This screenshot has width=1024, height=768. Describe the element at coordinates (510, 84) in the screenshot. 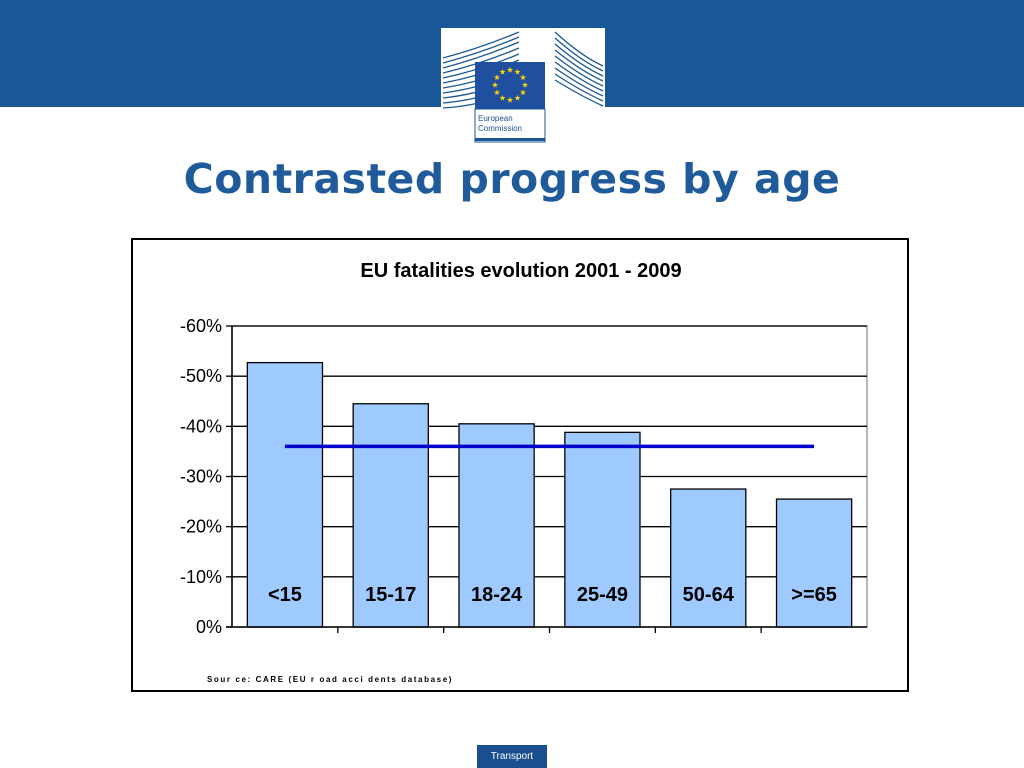

I see `eu-stars-icon` at that location.